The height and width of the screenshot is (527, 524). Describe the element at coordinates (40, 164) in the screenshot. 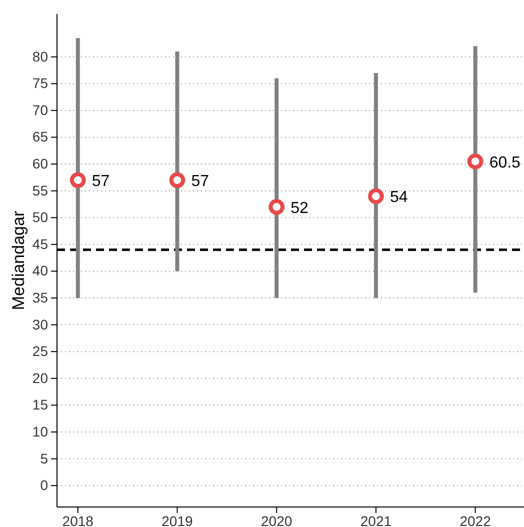

I see `y-tick-label: 60` at that location.